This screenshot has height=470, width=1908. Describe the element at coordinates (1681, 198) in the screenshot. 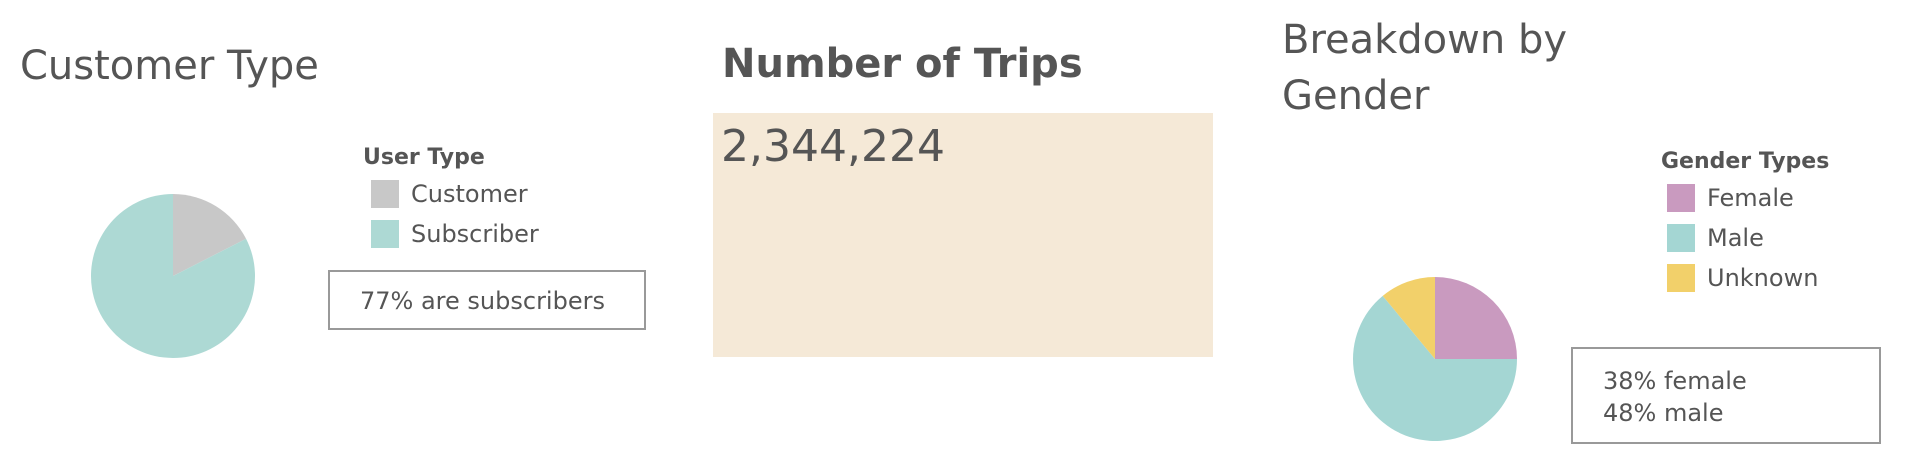

I see `gender-legend-swatch-female` at that location.